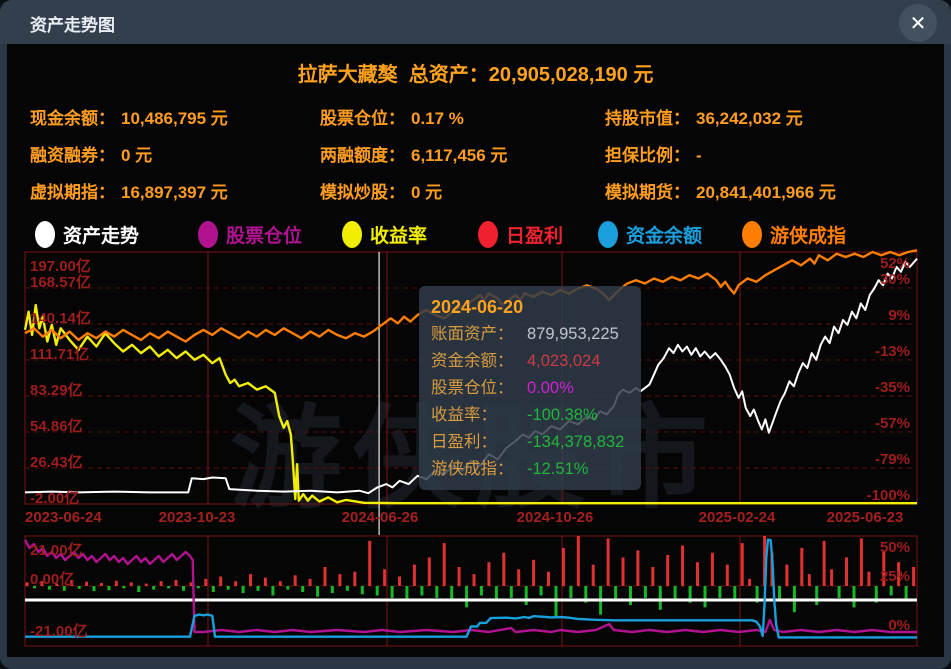 Image resolution: width=951 pixels, height=669 pixels. I want to click on stat-stock-position: 股票仓位： 0.17 %, so click(392, 118).